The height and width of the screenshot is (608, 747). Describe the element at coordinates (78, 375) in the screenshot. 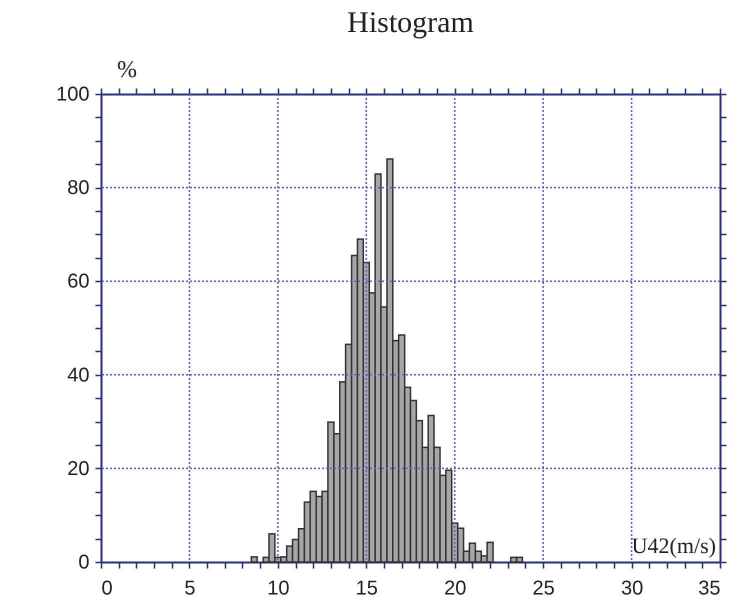

I see `y-tick-label: 40` at that location.